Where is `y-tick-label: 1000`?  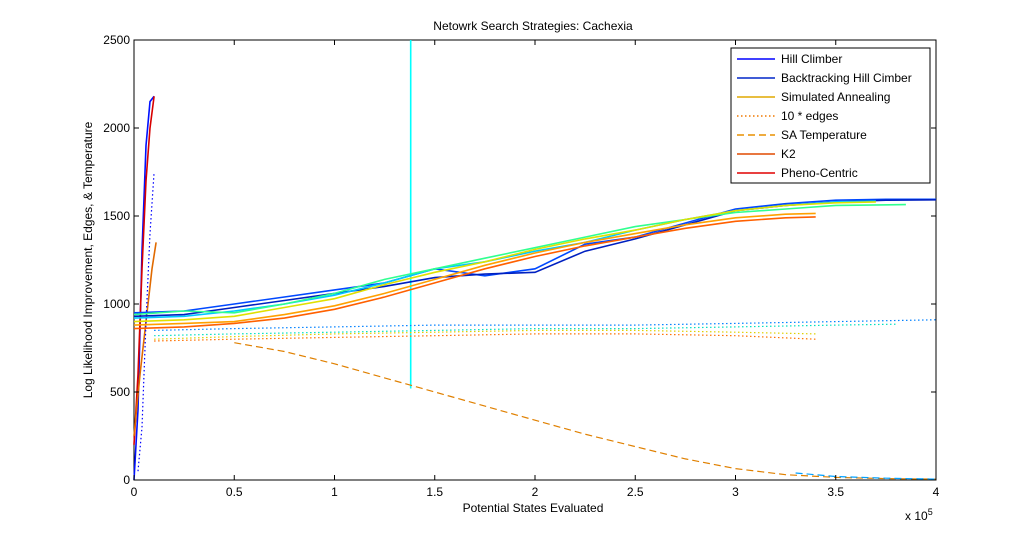
y-tick-label: 1000 is located at coordinates (116, 304).